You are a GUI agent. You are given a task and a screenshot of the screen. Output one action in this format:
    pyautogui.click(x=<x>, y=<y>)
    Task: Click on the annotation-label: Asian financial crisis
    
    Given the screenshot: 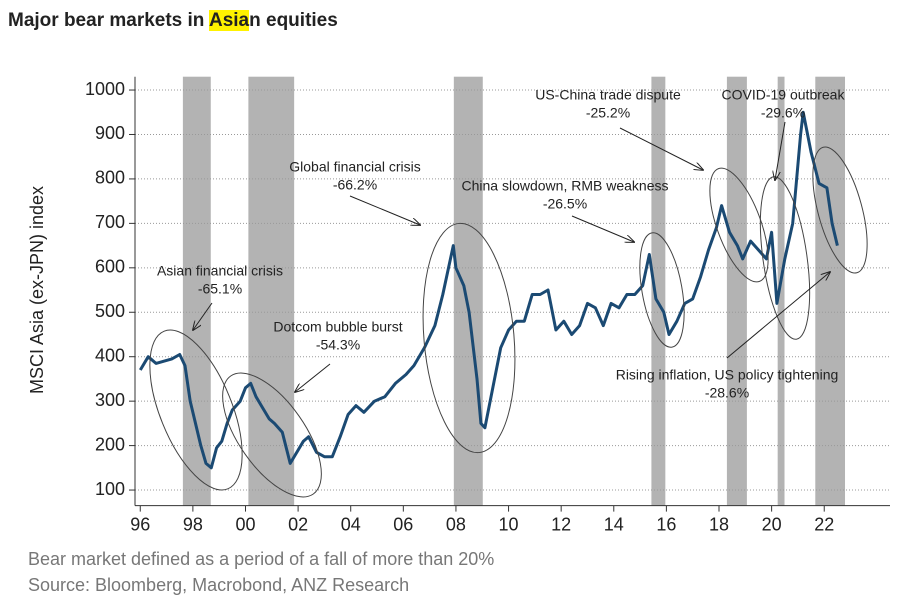 What is the action you would take?
    pyautogui.click(x=220, y=271)
    